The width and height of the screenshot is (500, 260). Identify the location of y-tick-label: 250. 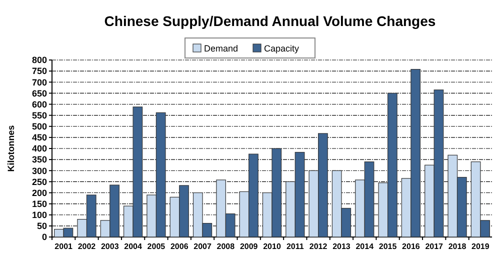
(39, 181).